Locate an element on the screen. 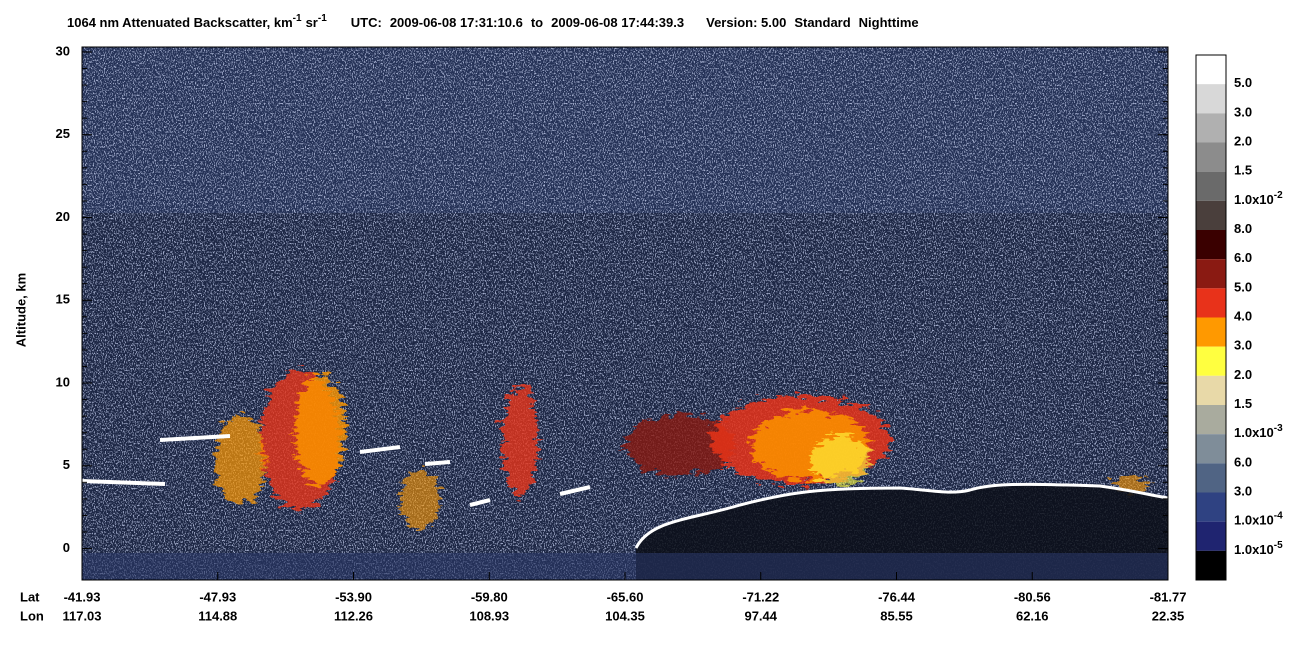  colorbar-frame is located at coordinates (1211, 317).